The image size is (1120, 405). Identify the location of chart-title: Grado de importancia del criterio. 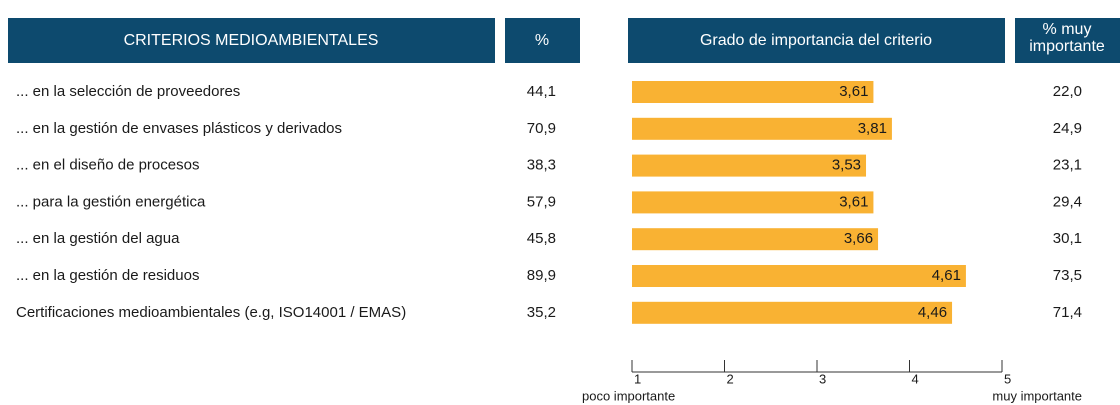
(816, 40).